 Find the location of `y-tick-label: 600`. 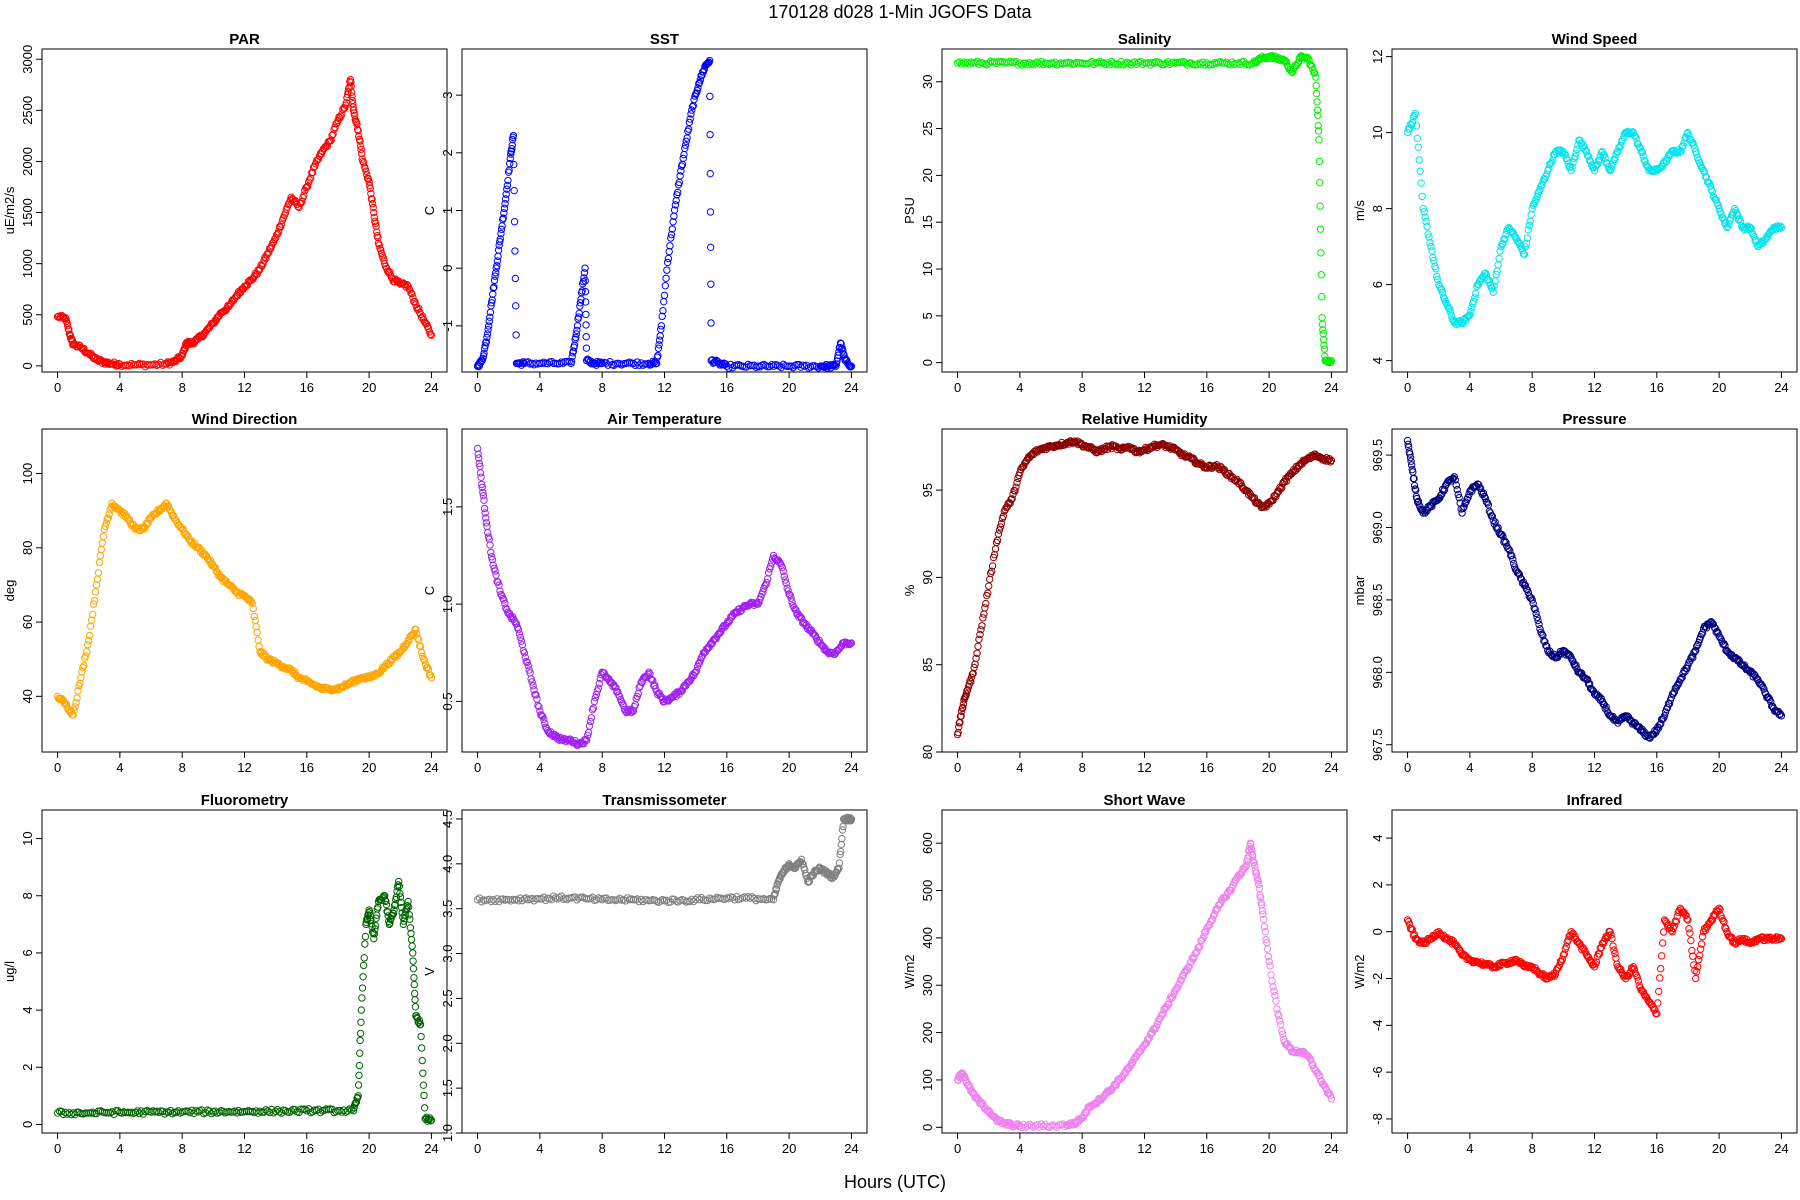

y-tick-label: 600 is located at coordinates (927, 843).